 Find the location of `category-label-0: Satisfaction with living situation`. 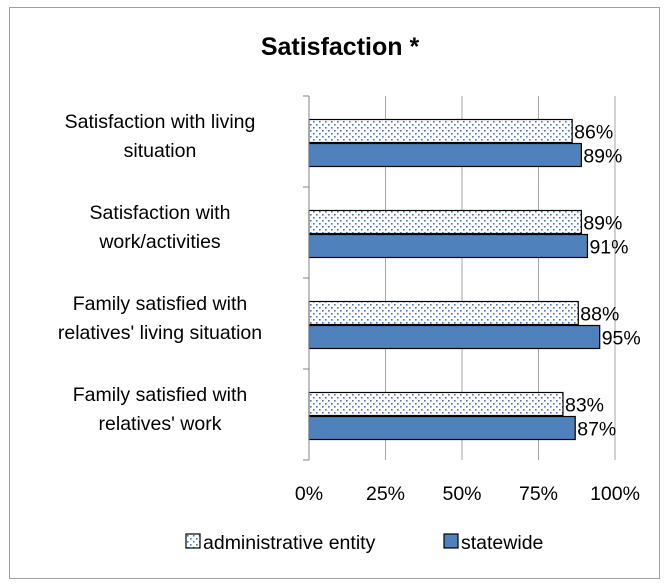

category-label-0: Satisfaction with living situation is located at coordinates (160, 136).